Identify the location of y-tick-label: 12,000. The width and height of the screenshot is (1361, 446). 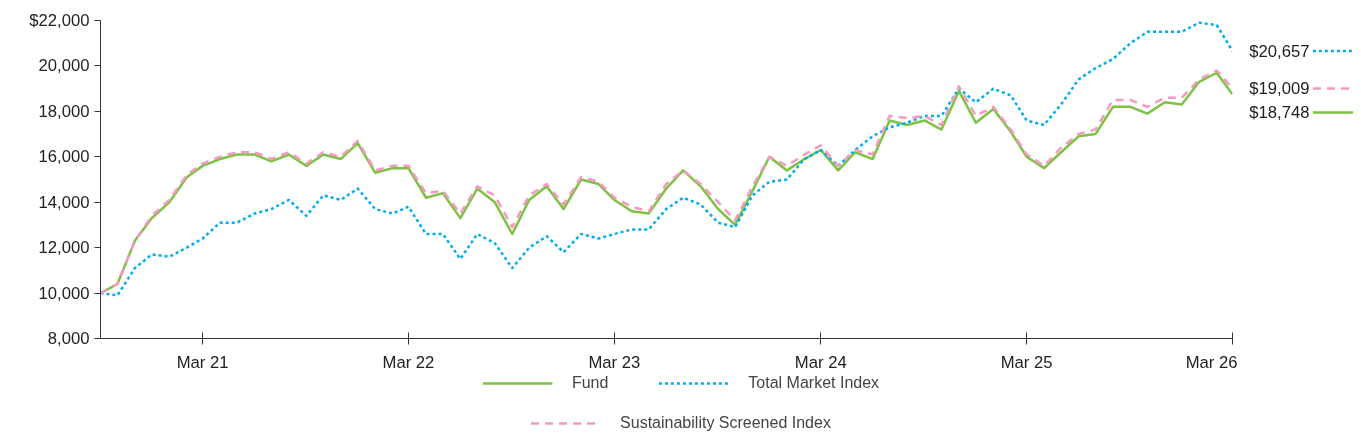
(64, 248).